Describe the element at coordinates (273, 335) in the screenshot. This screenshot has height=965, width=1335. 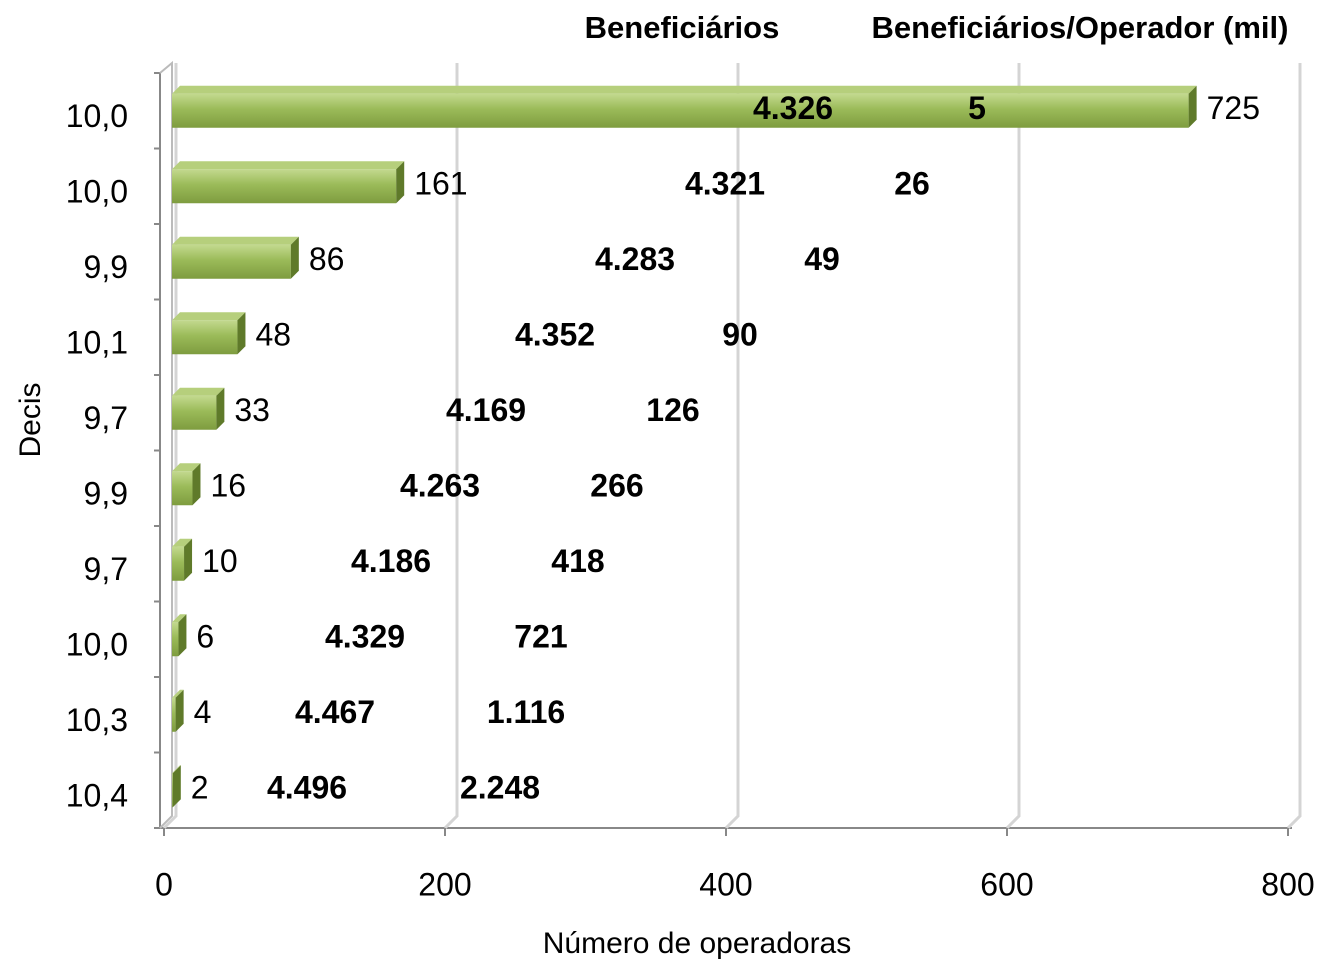
I see `value-label: 48` at that location.